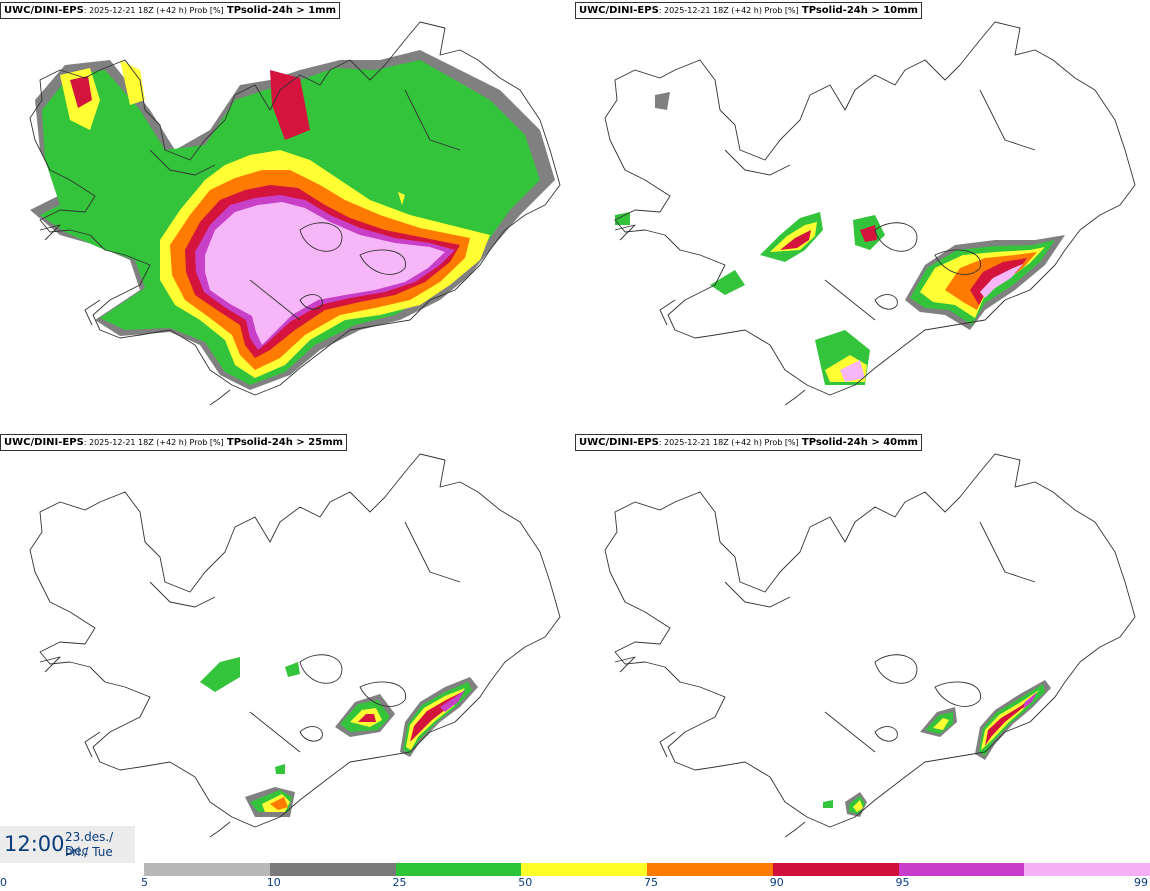  What do you see at coordinates (3, 882) in the screenshot?
I see `colorbar-tick-label: 0` at bounding box center [3, 882].